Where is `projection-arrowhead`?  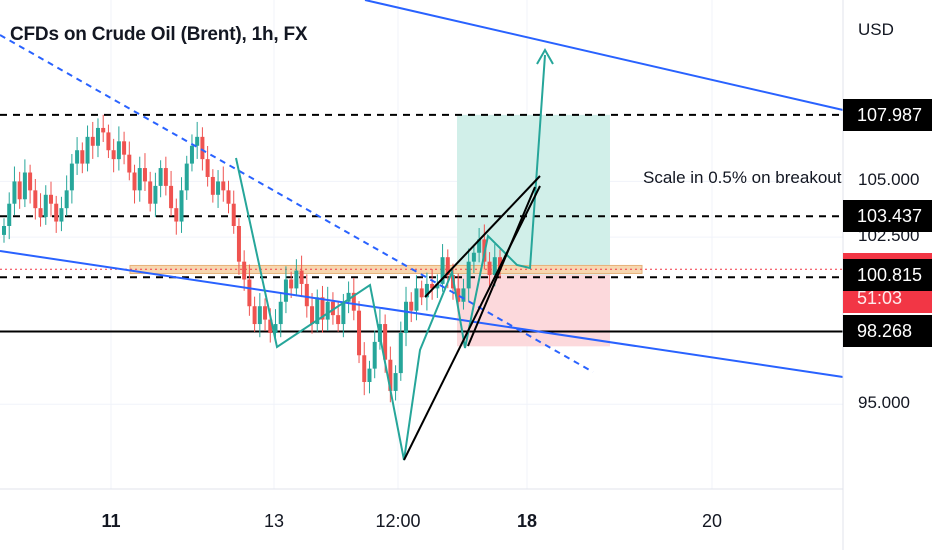
projection-arrowhead is located at coordinates (545, 56).